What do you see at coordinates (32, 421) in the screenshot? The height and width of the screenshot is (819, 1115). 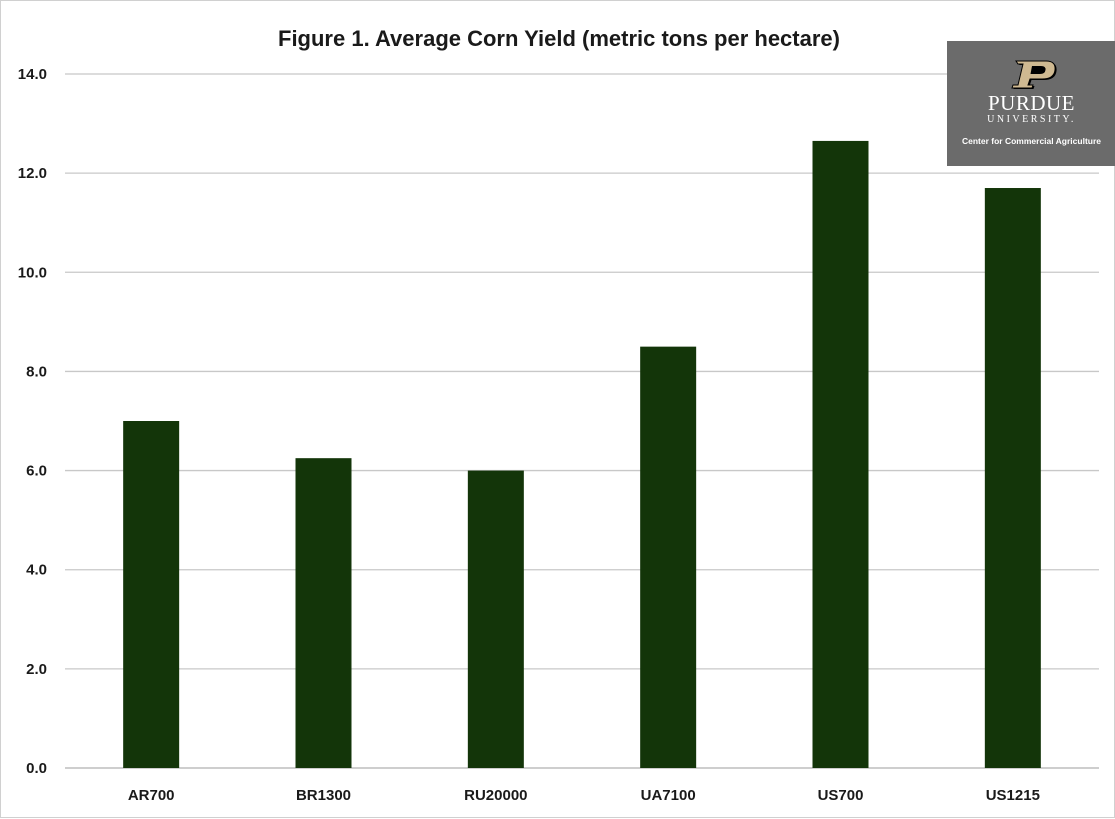 I see `y-axis: 0.0 2.0 4.0 6.0 8.0 10.0 12.0 14.0` at bounding box center [32, 421].